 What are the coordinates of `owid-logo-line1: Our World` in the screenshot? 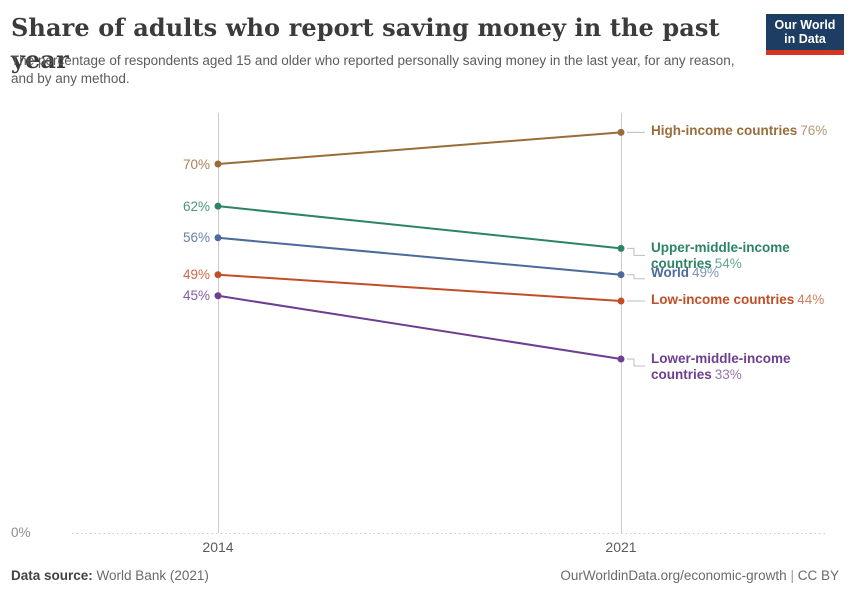 It's located at (805, 25).